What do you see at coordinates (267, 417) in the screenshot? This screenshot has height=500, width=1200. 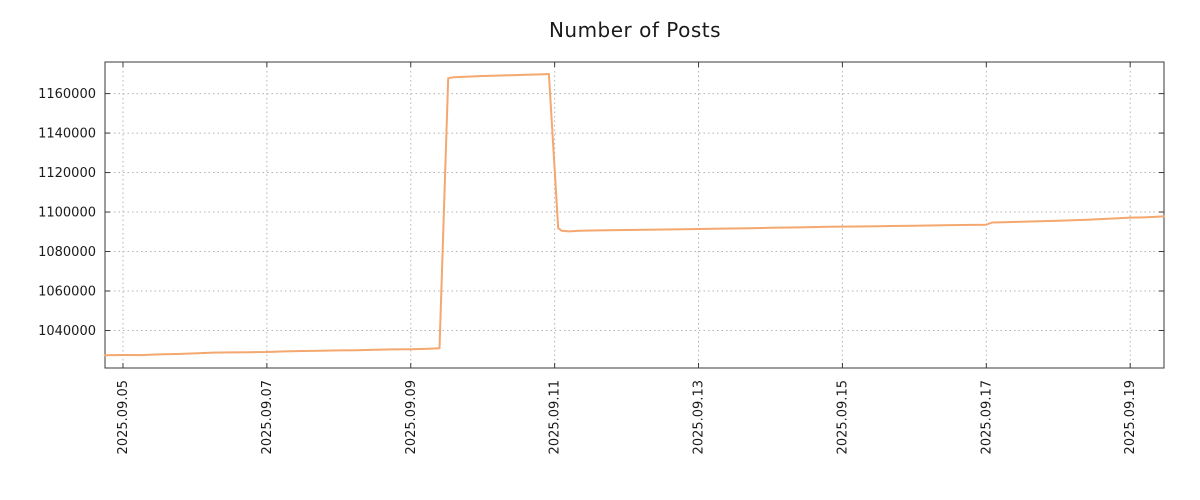 I see `x-tick-label: 2025.09.07` at bounding box center [267, 417].